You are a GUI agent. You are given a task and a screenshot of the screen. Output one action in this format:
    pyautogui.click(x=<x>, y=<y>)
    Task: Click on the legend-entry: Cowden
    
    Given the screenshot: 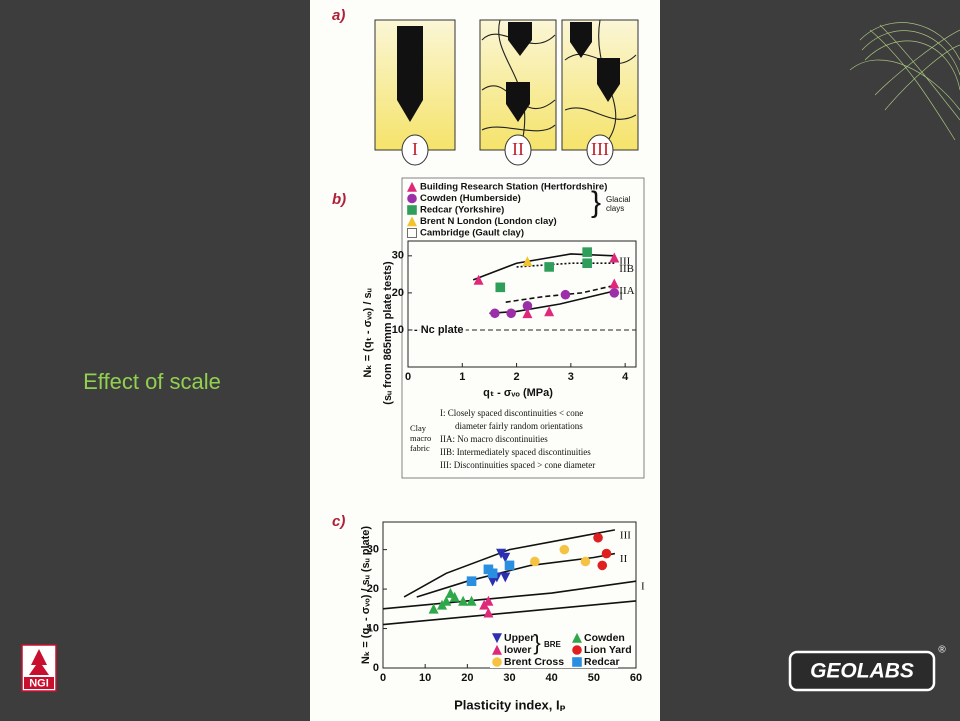 What is the action you would take?
    pyautogui.click(x=604, y=638)
    